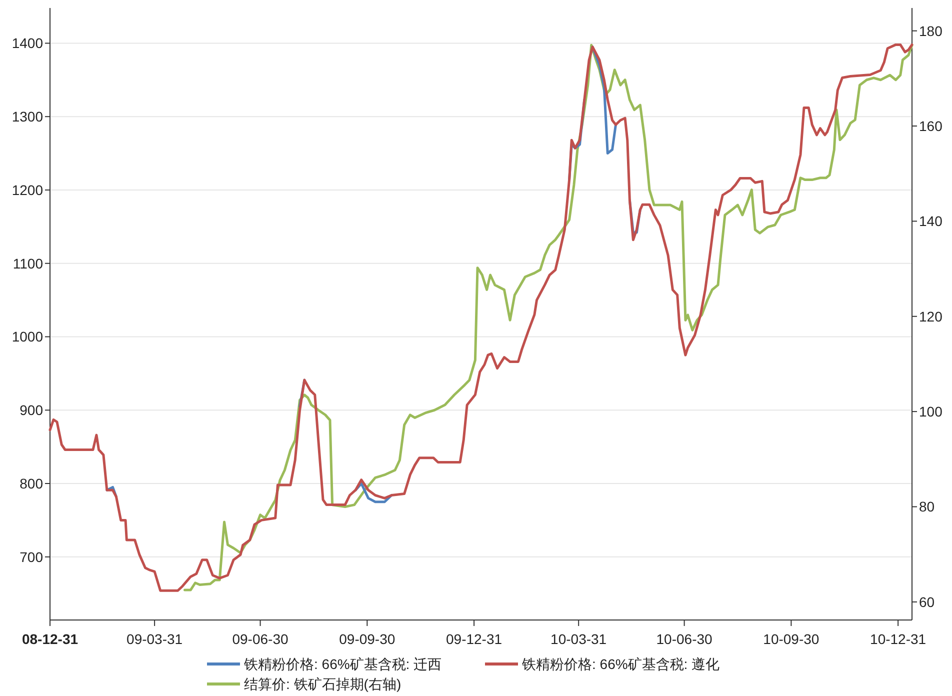  I want to click on x-tick-label: 09-03-31, so click(154, 639).